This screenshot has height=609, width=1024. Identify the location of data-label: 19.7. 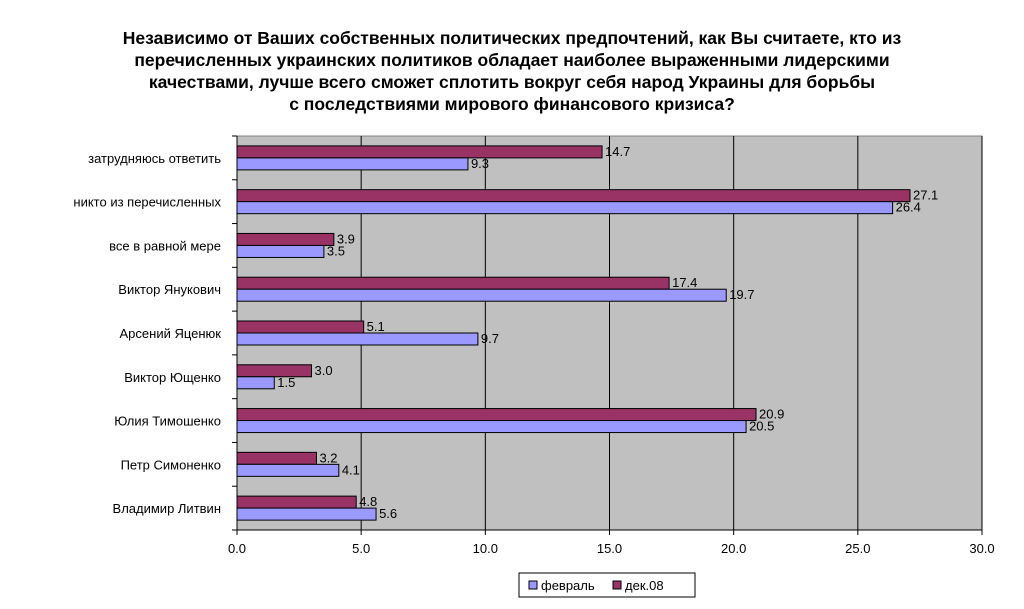
(741, 294).